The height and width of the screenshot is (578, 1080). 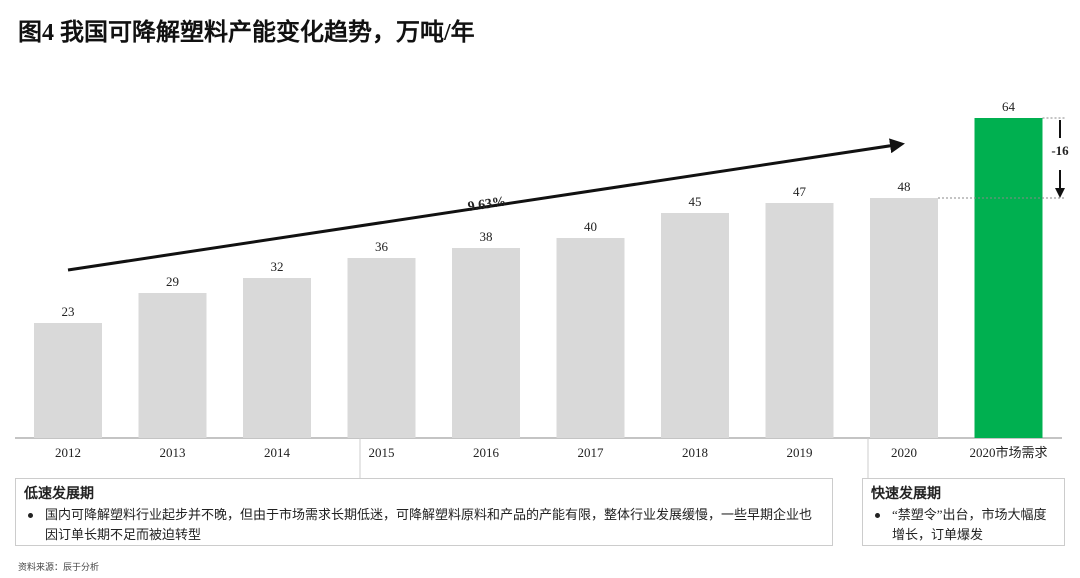 What do you see at coordinates (904, 452) in the screenshot?
I see `x-tick-label: 2020` at bounding box center [904, 452].